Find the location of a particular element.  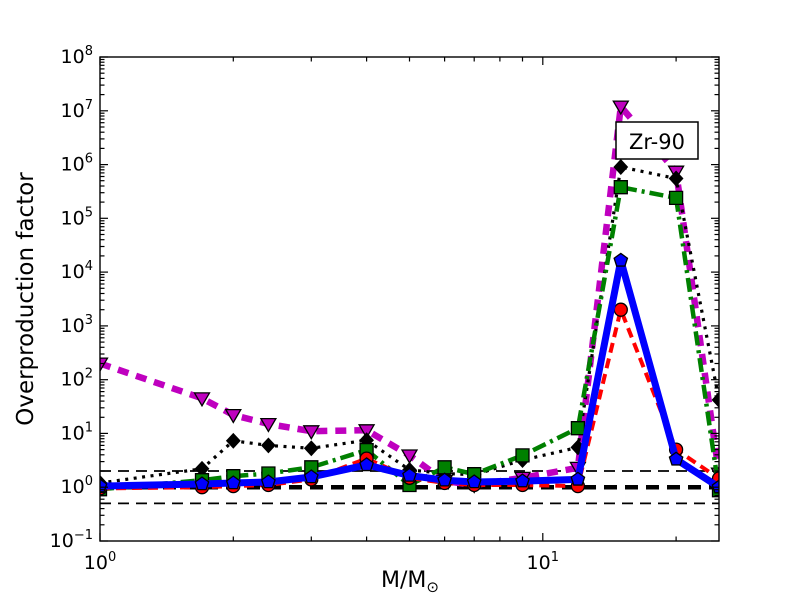

x-tick-label: 101 is located at coordinates (543, 562).